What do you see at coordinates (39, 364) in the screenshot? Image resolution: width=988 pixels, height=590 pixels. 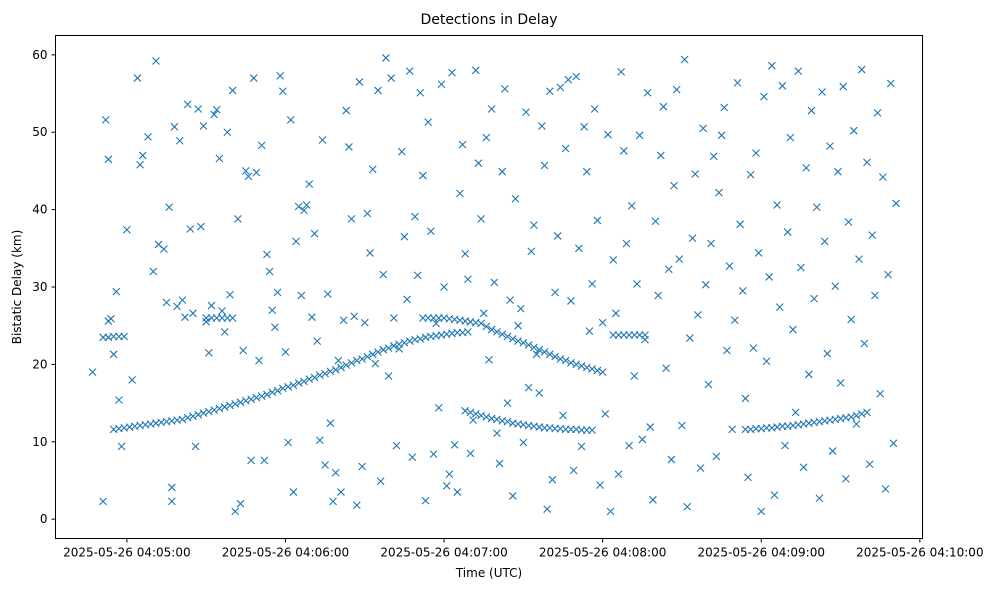 I see `y-tick-label: 20` at bounding box center [39, 364].